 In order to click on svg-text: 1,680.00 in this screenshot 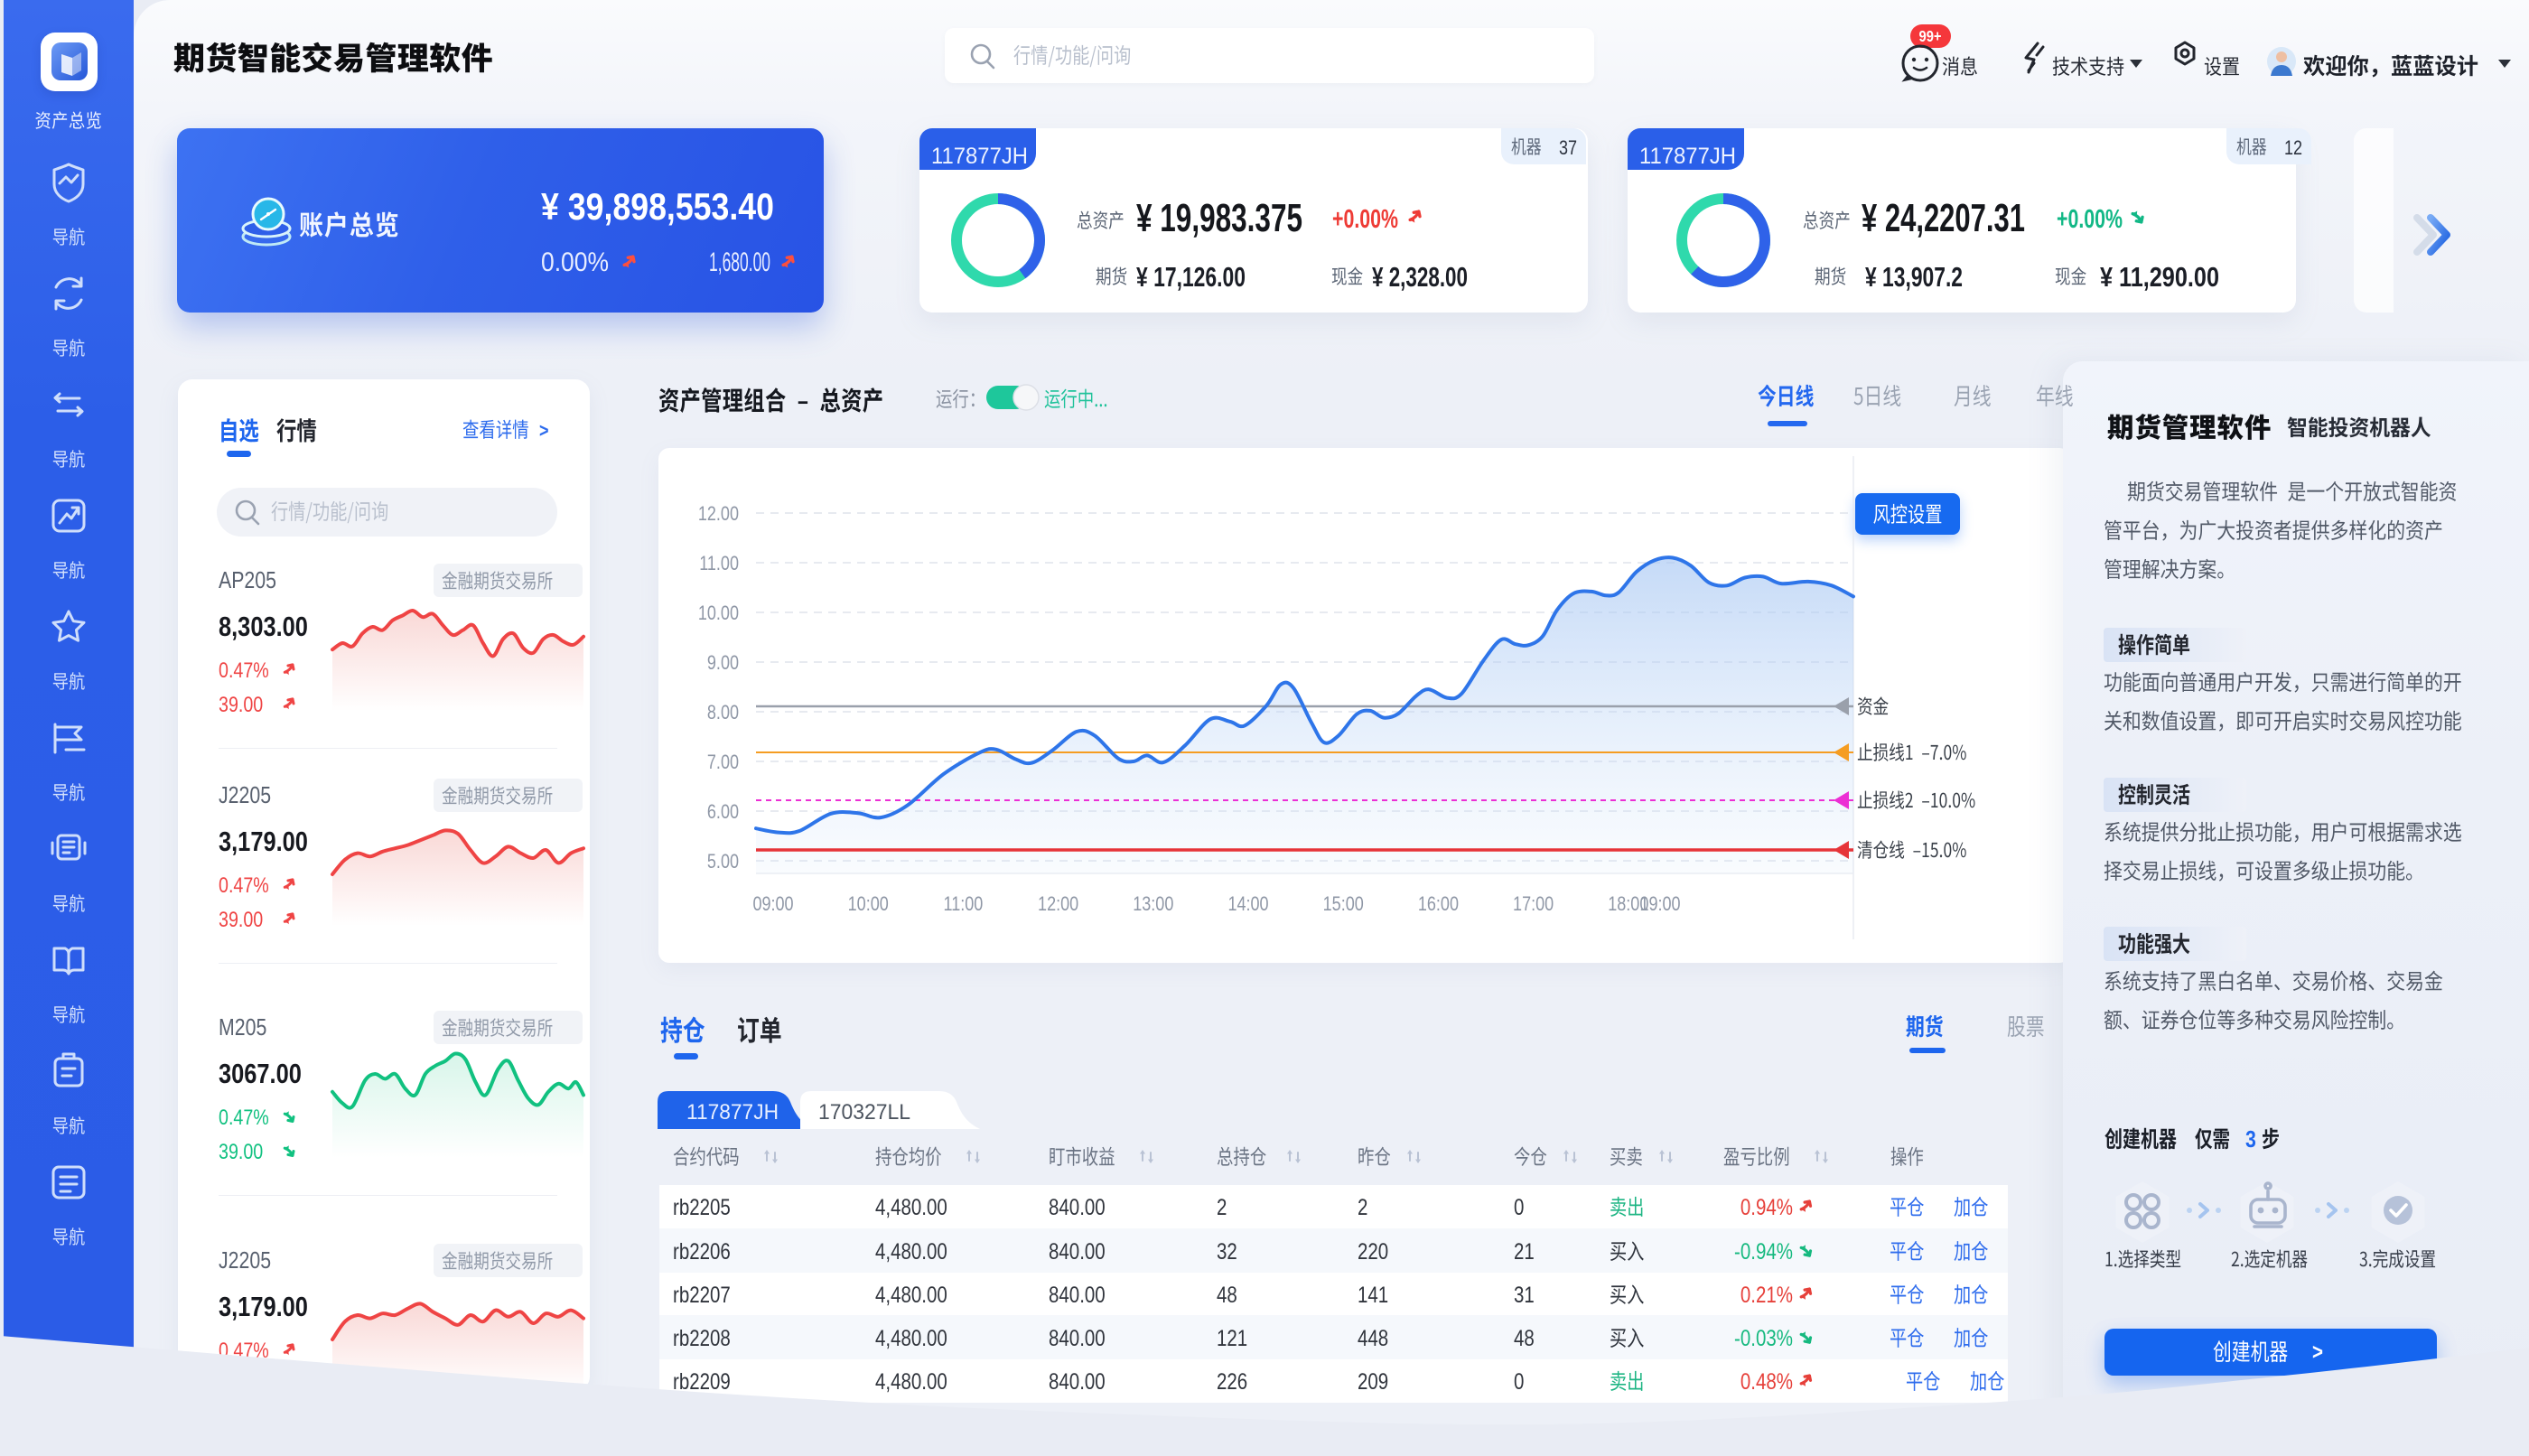, I will do `click(739, 262)`.